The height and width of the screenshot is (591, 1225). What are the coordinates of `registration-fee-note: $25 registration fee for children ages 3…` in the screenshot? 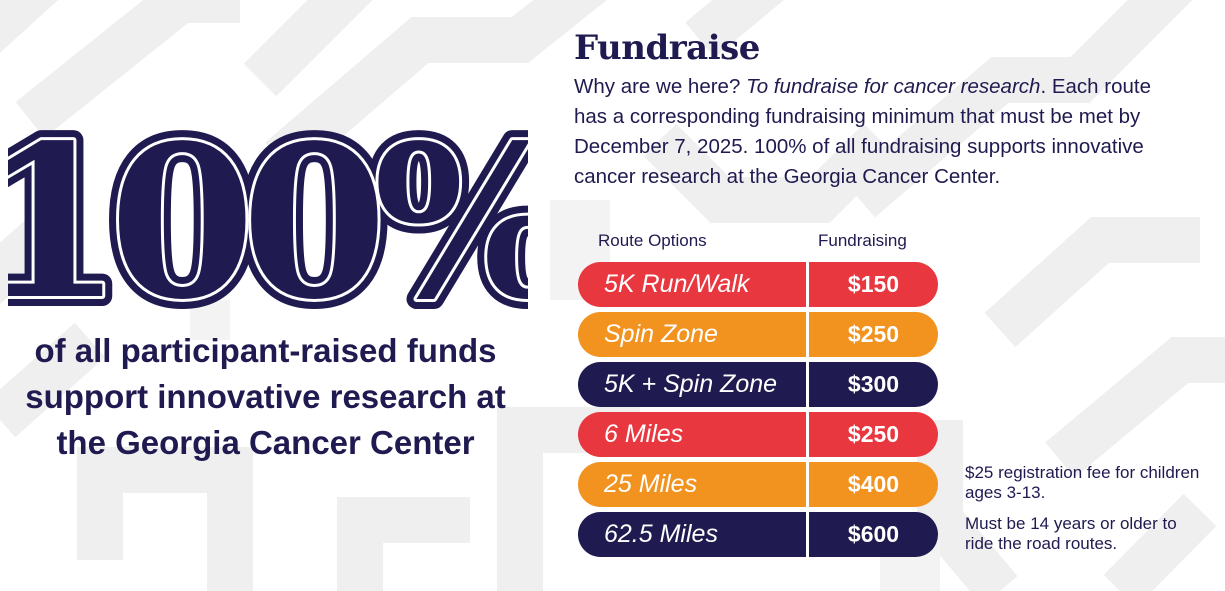 It's located at (1082, 482).